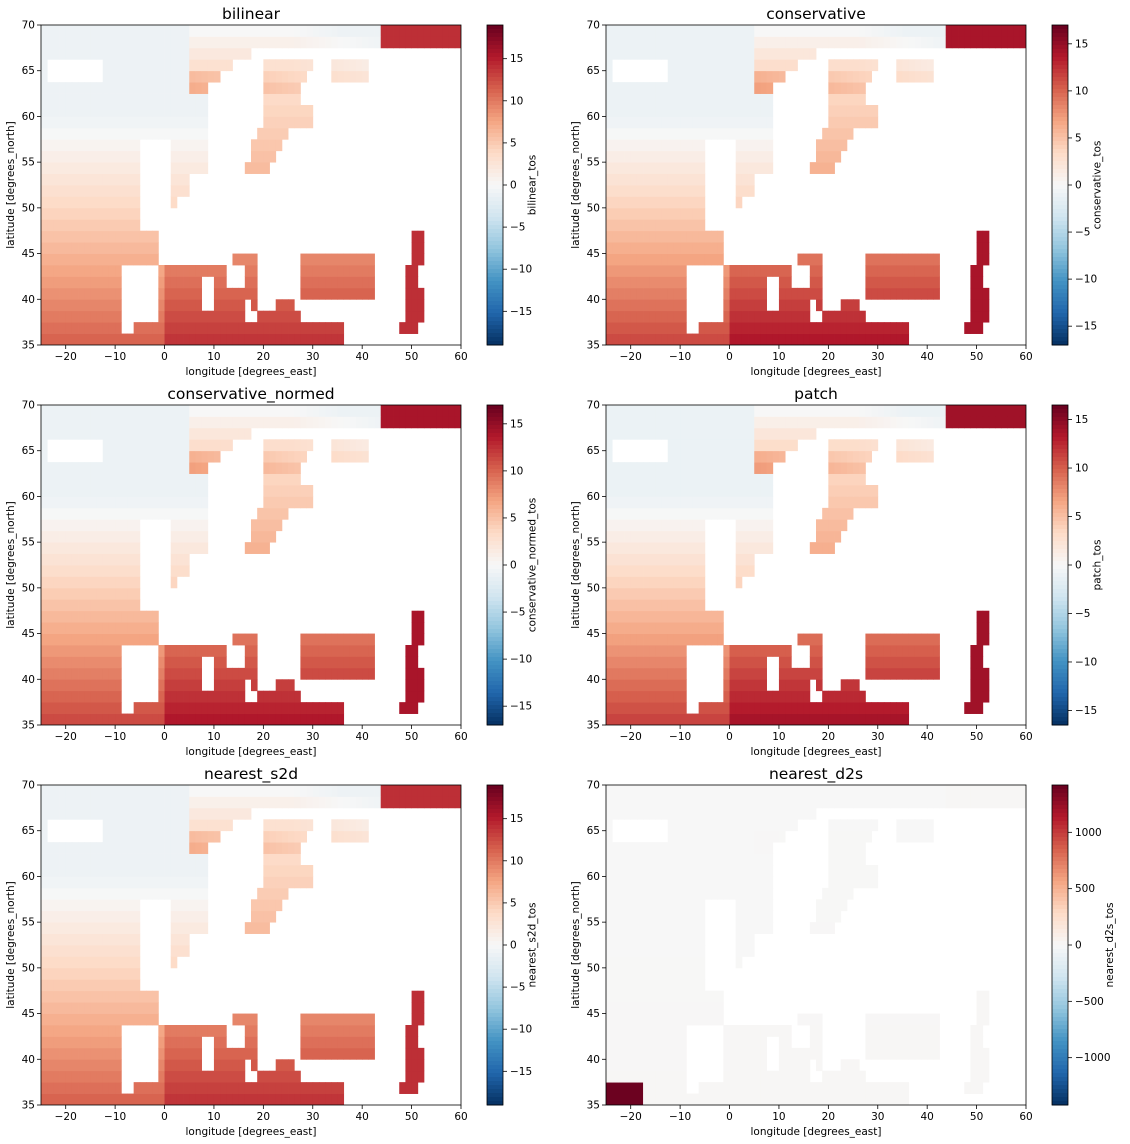 This screenshot has width=1130, height=1144. Describe the element at coordinates (28, 117) in the screenshot. I see `y-tick-label: 60` at that location.